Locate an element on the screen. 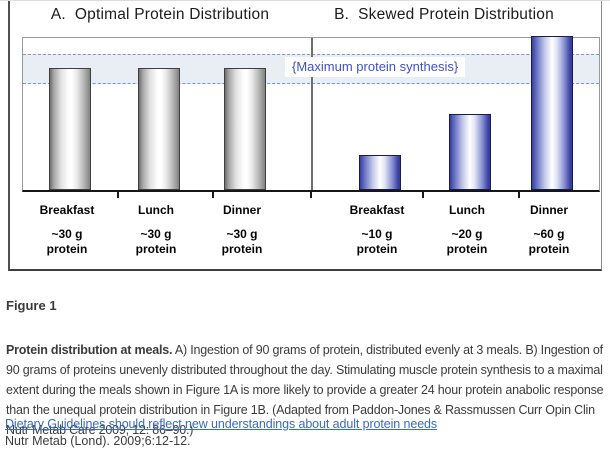  journal-citation: Nutr Metab (Lond). 2009;6:12-12. is located at coordinates (98, 441).